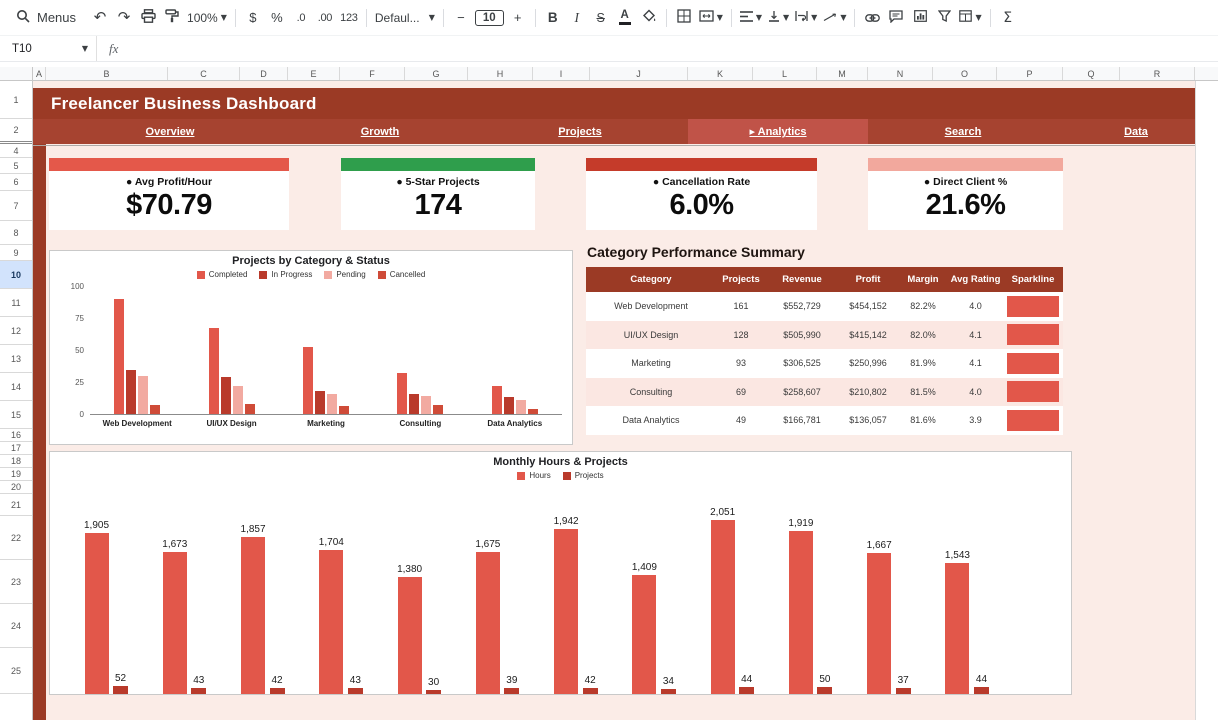 Image resolution: width=1218 pixels, height=720 pixels. I want to click on row-header-23: 23, so click(16, 582).